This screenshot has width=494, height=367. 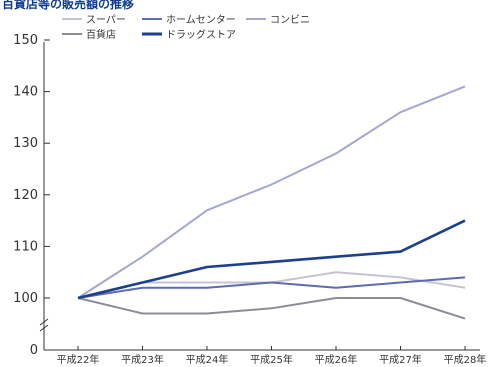 I want to click on axis-break-mark, so click(x=44, y=325).